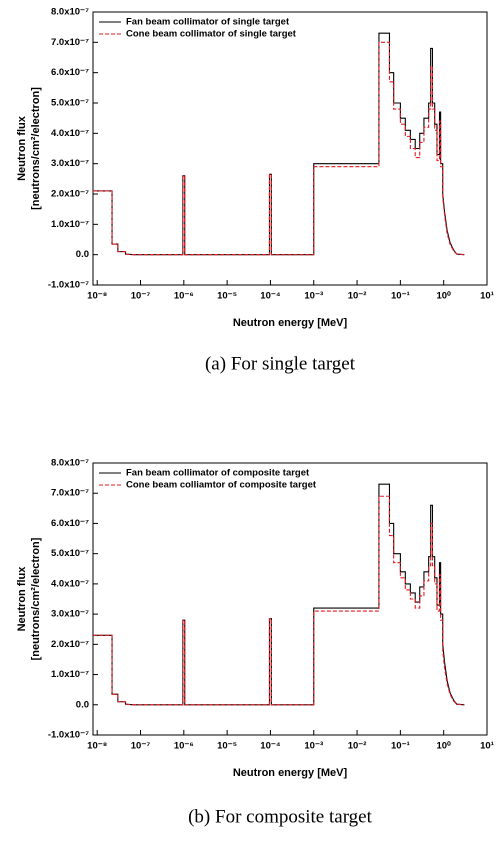 This screenshot has height=852, width=499. I want to click on caption: (a) For single target, so click(280, 363).